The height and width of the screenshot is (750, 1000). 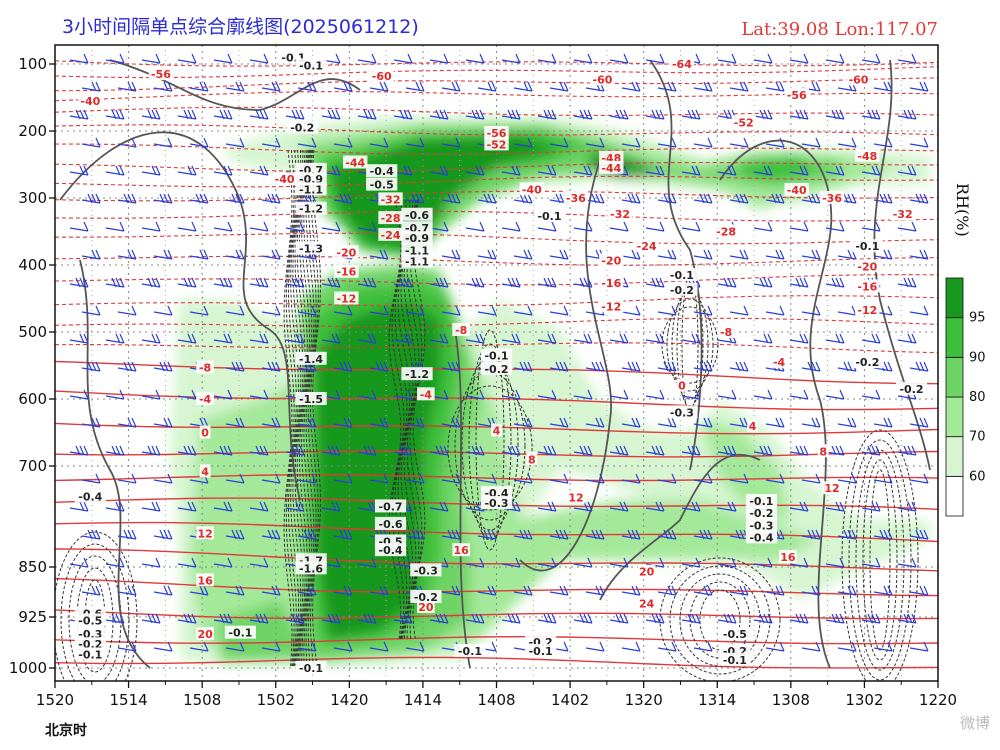 What do you see at coordinates (391, 524) in the screenshot?
I see `vertical-velocity-label: -0.6` at bounding box center [391, 524].